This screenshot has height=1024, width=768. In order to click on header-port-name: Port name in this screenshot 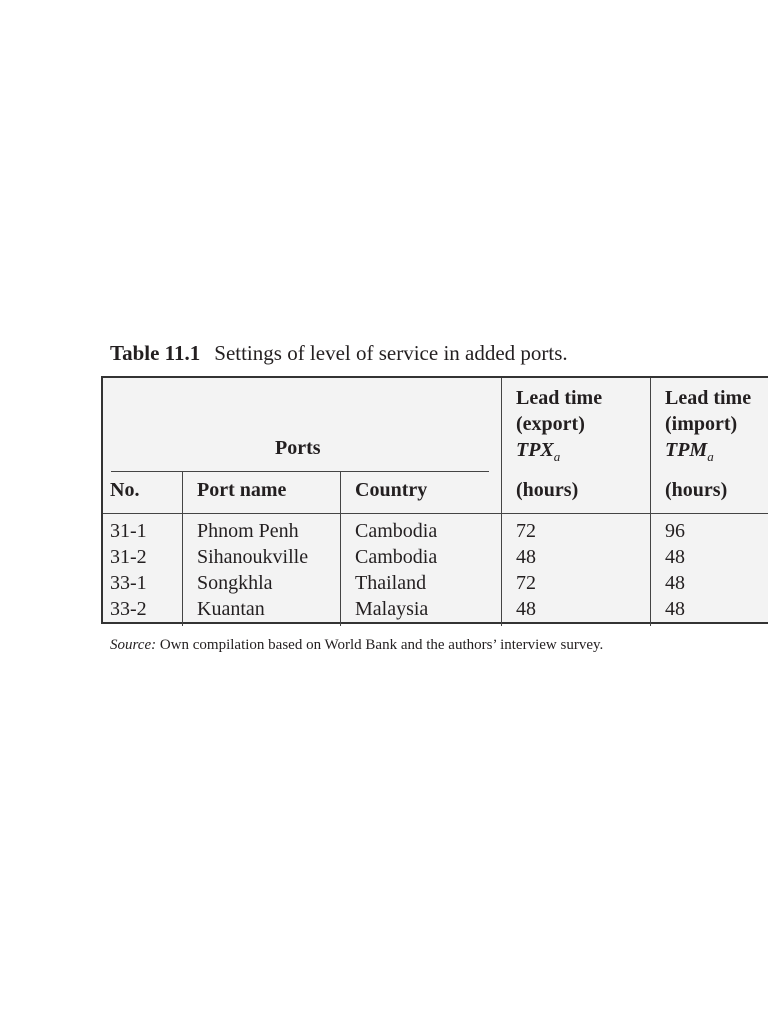, I will do `click(242, 490)`.